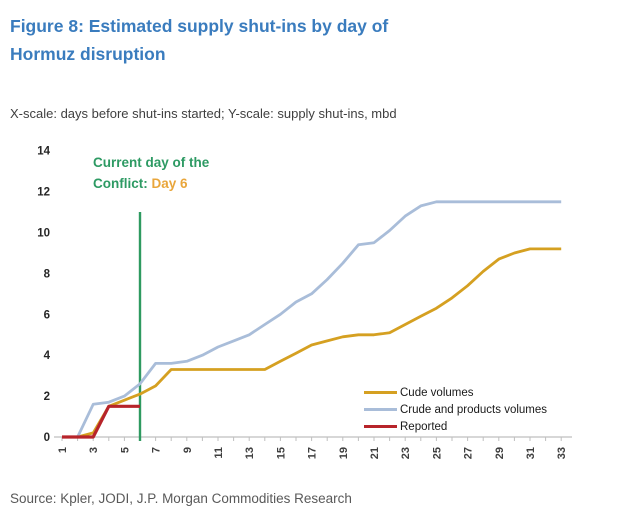  Describe the element at coordinates (380, 392) in the screenshot. I see `crude-volumes-line-swatch` at that location.